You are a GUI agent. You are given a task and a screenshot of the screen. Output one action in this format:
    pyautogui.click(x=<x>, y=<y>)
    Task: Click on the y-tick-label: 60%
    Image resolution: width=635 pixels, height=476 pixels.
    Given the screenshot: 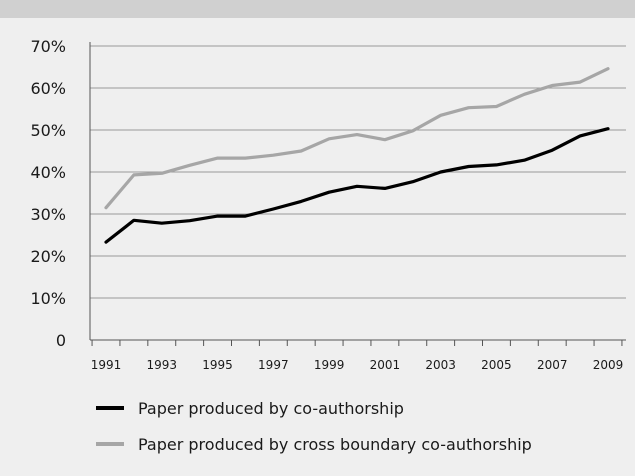 What is the action you would take?
    pyautogui.click(x=48, y=88)
    